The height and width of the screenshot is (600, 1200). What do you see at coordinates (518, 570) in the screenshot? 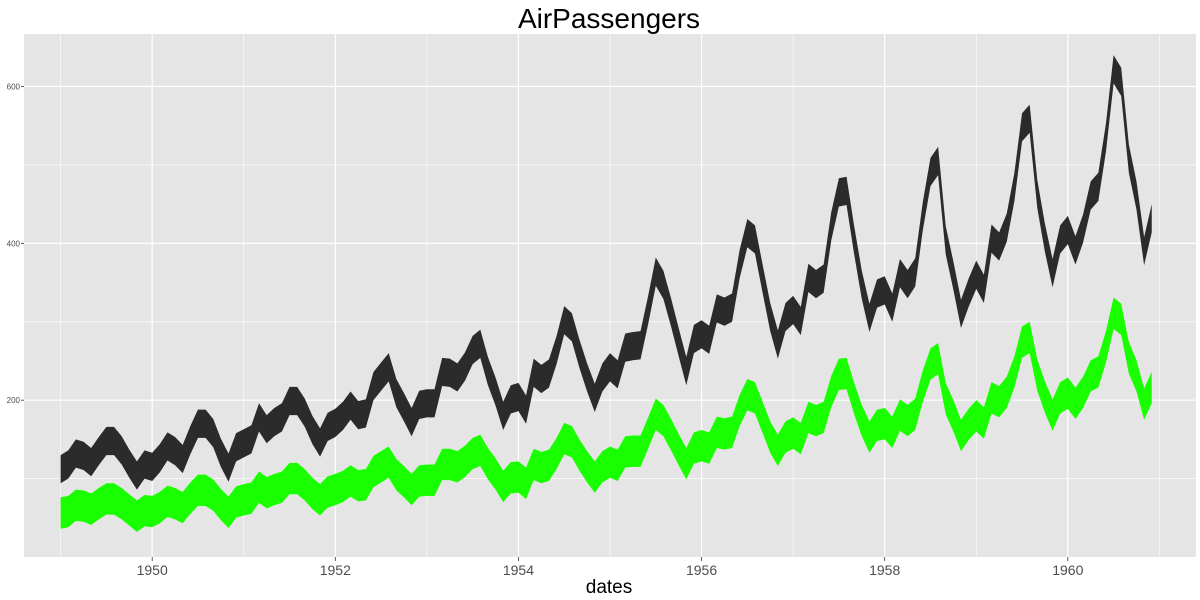
I see `x-tick-label: 1954` at bounding box center [518, 570].